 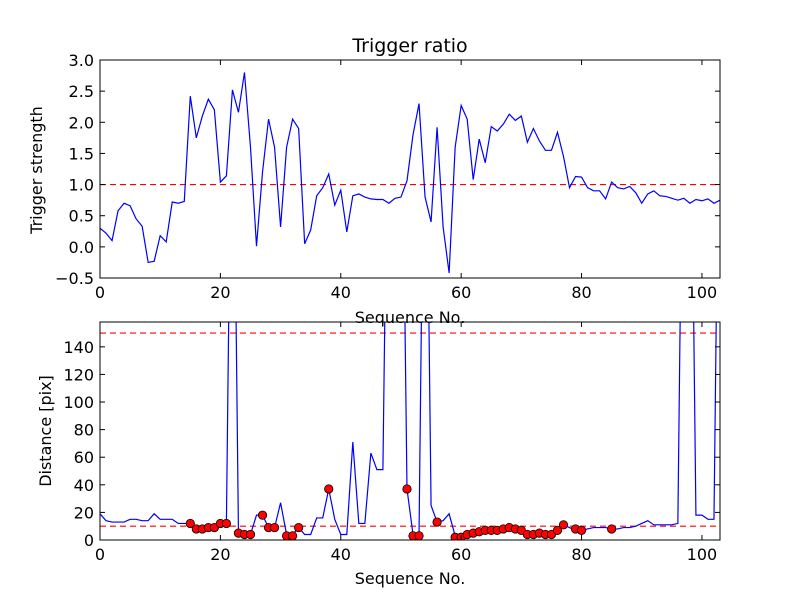 What do you see at coordinates (81, 153) in the screenshot?
I see `top-y-tick-label-4: 1.5` at bounding box center [81, 153].